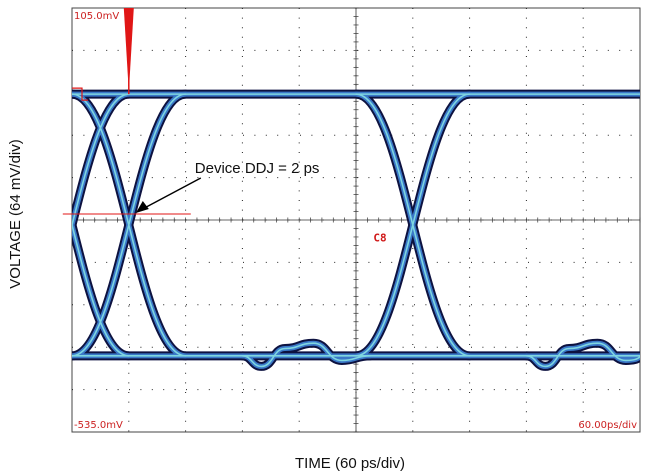  I want to click on y-axis-label: VOLTAGE (64 mV/div), so click(15, 213).